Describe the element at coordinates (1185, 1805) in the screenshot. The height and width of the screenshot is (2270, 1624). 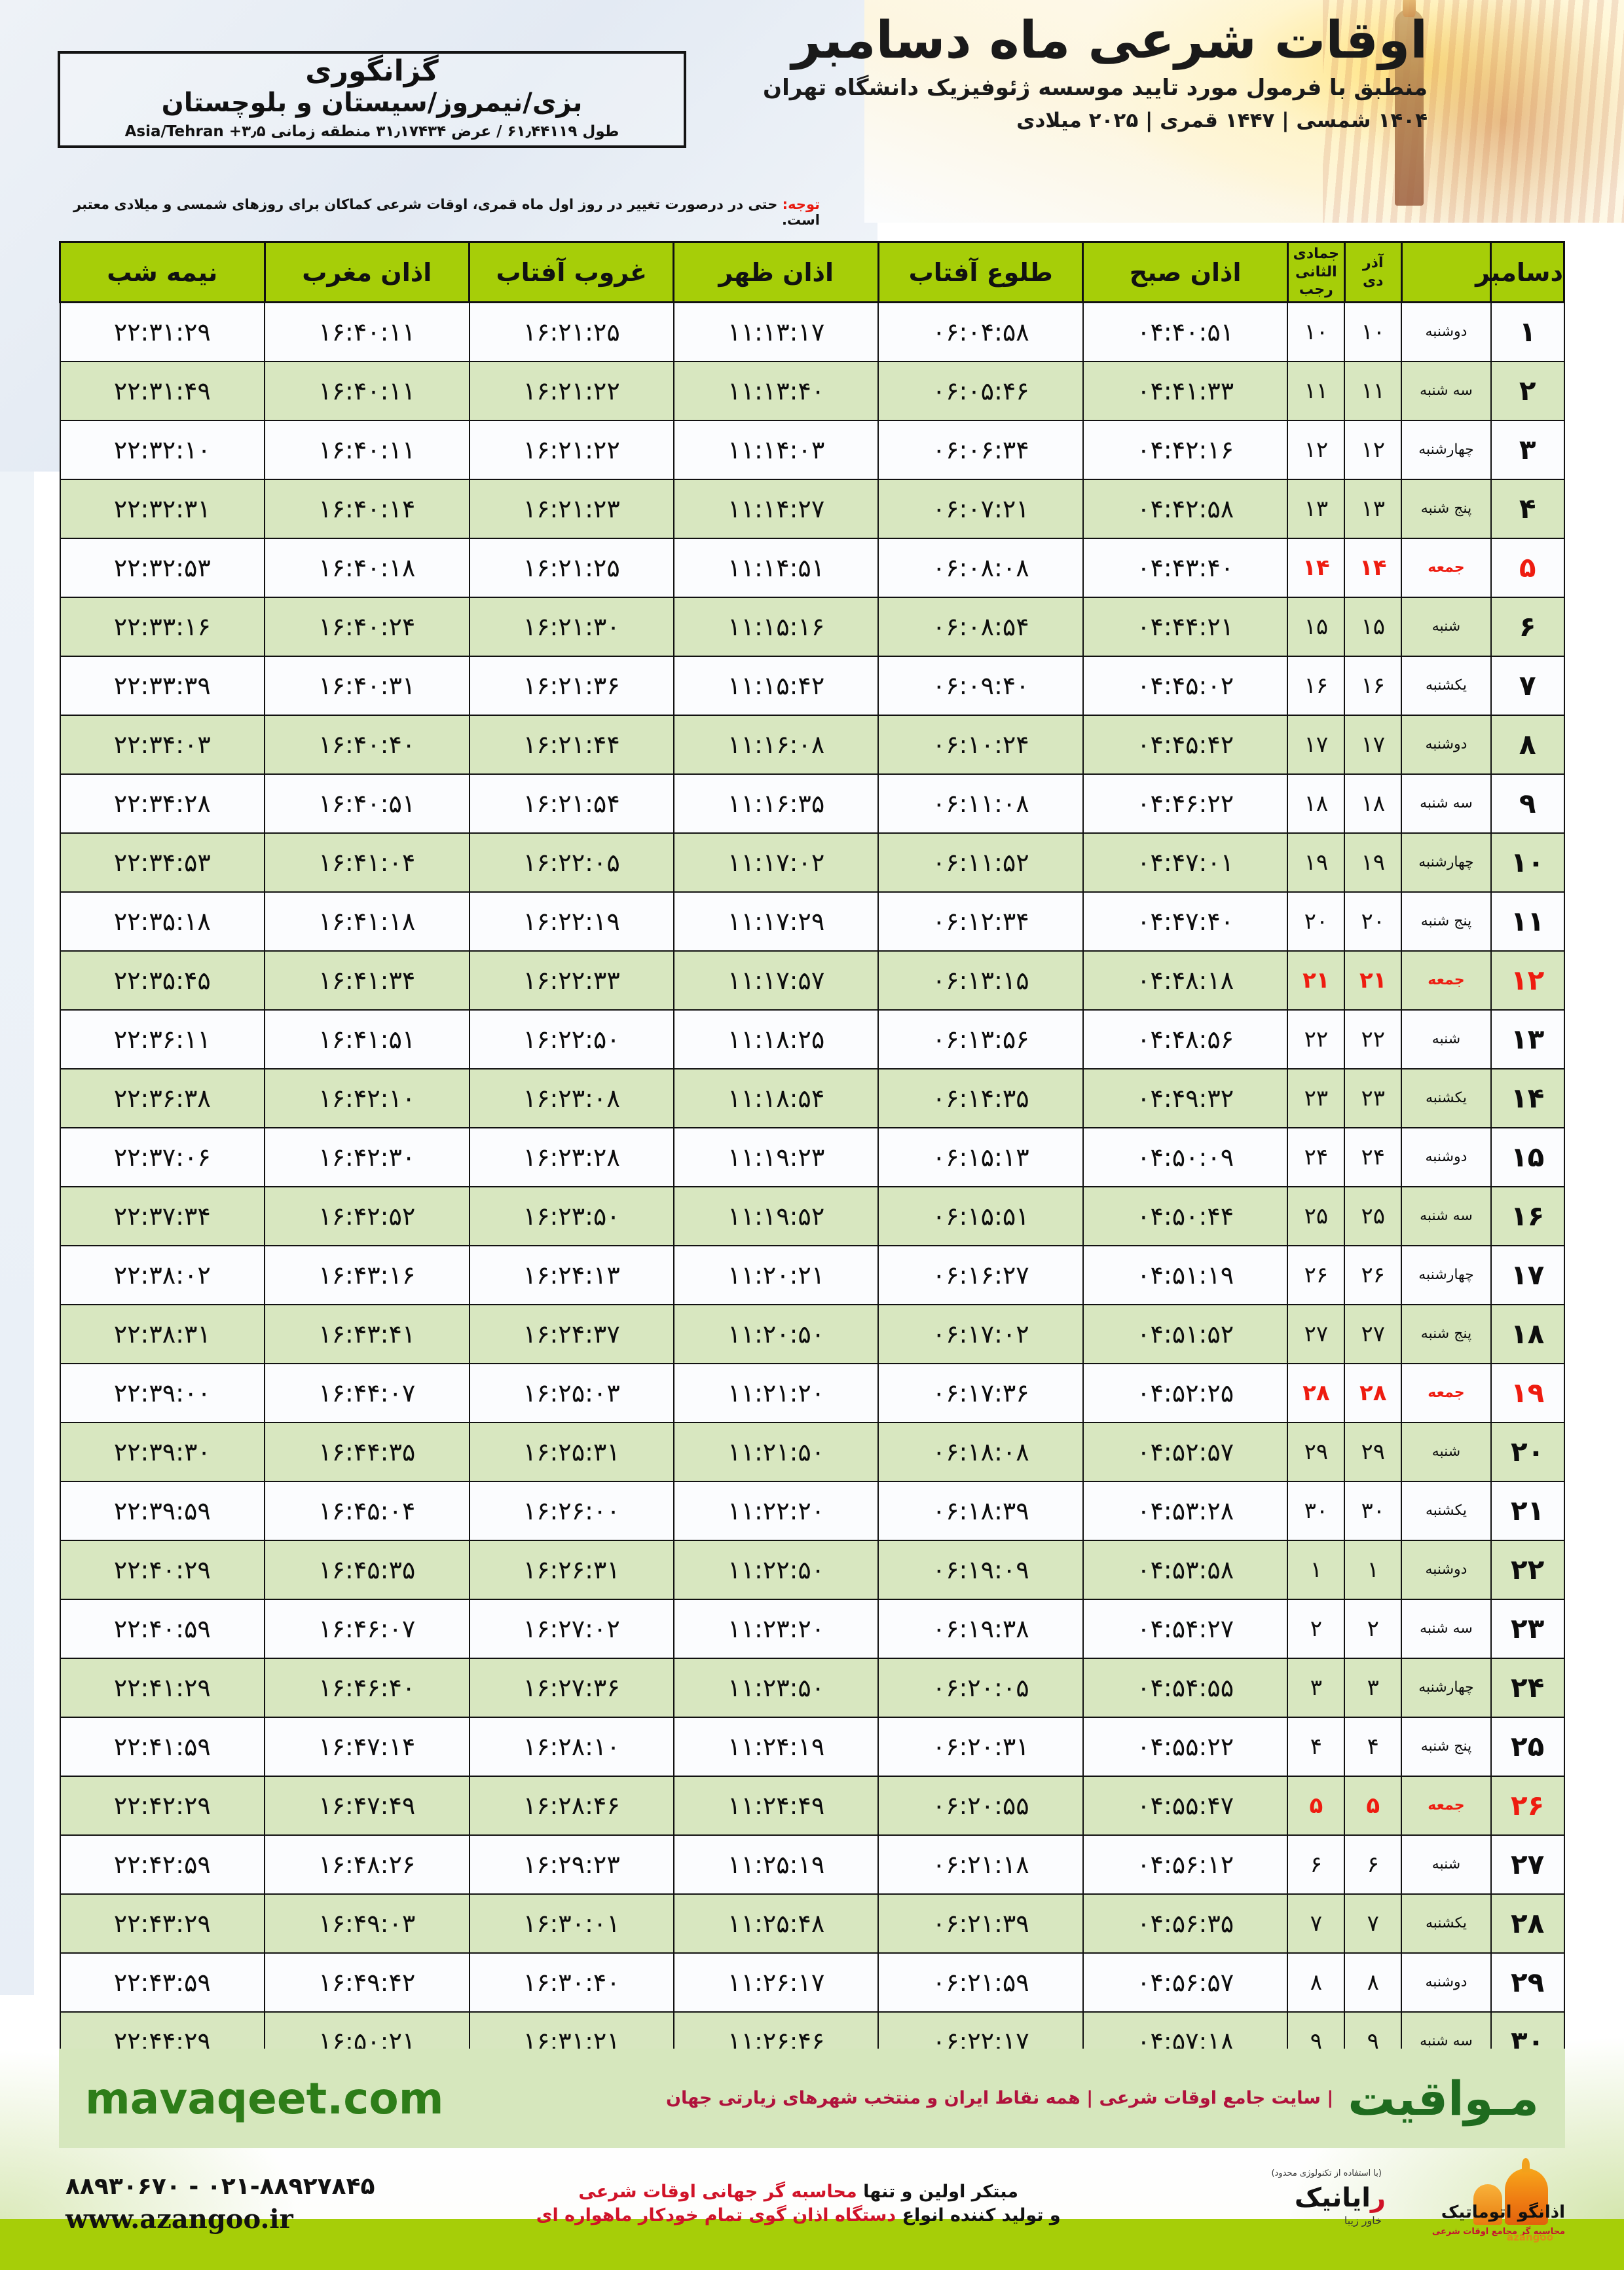
I see `fajr-time: ۰۴:۵۵:۴۷` at that location.